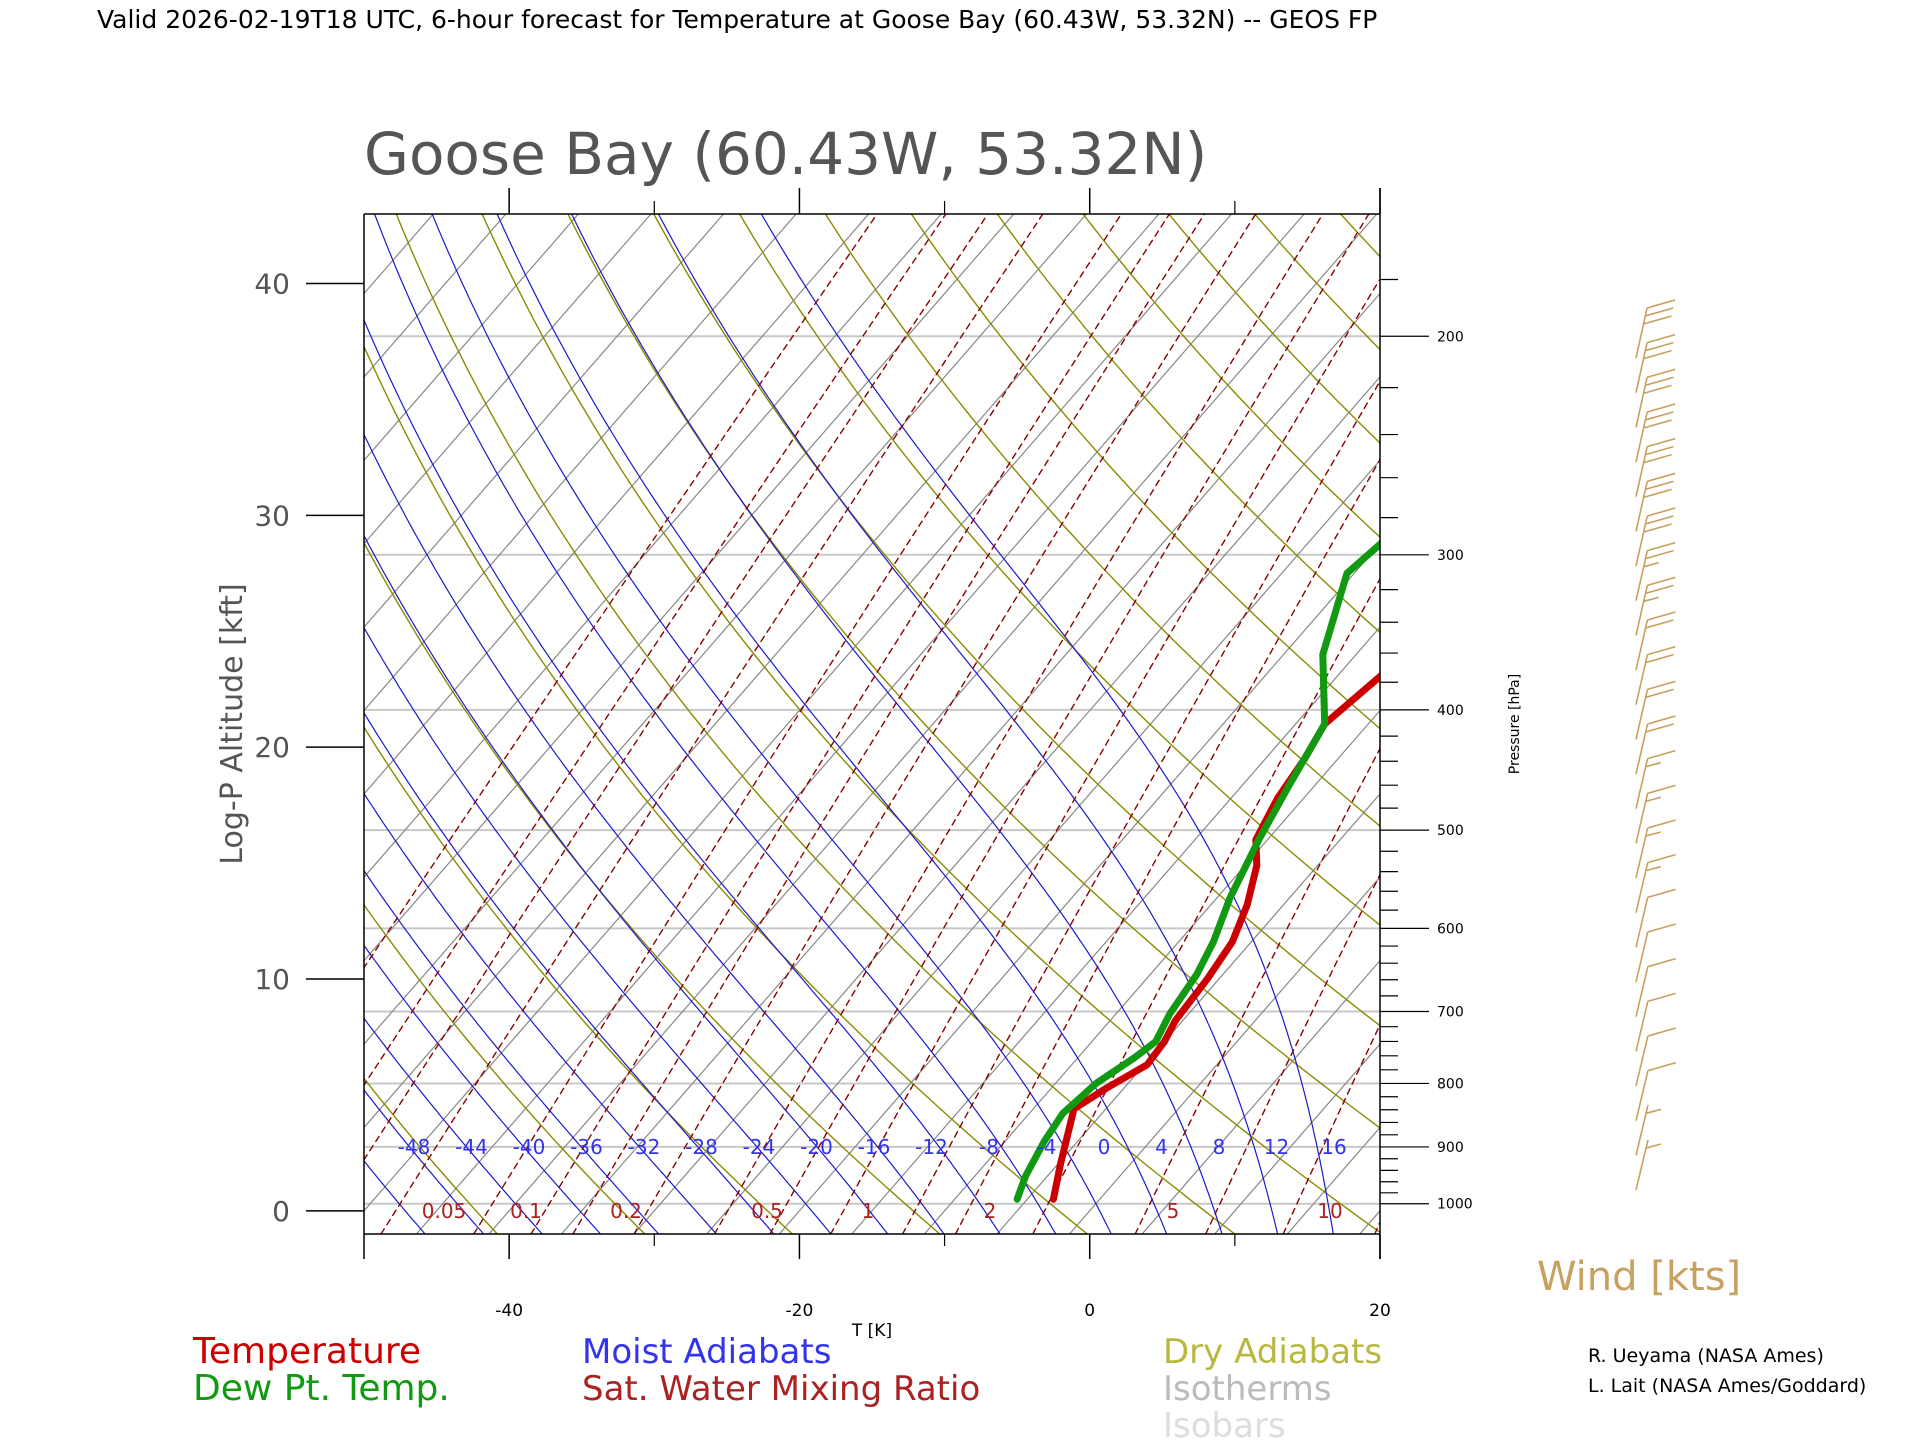 The width and height of the screenshot is (1920, 1444). I want to click on pressure-tick-label: 500, so click(1450, 831).